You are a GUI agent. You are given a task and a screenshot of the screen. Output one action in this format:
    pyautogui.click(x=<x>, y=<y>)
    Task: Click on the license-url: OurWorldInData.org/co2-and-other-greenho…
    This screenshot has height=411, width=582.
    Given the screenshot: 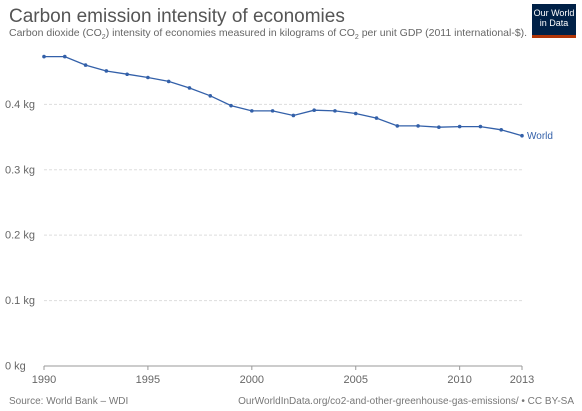 What is the action you would take?
    pyautogui.click(x=406, y=401)
    